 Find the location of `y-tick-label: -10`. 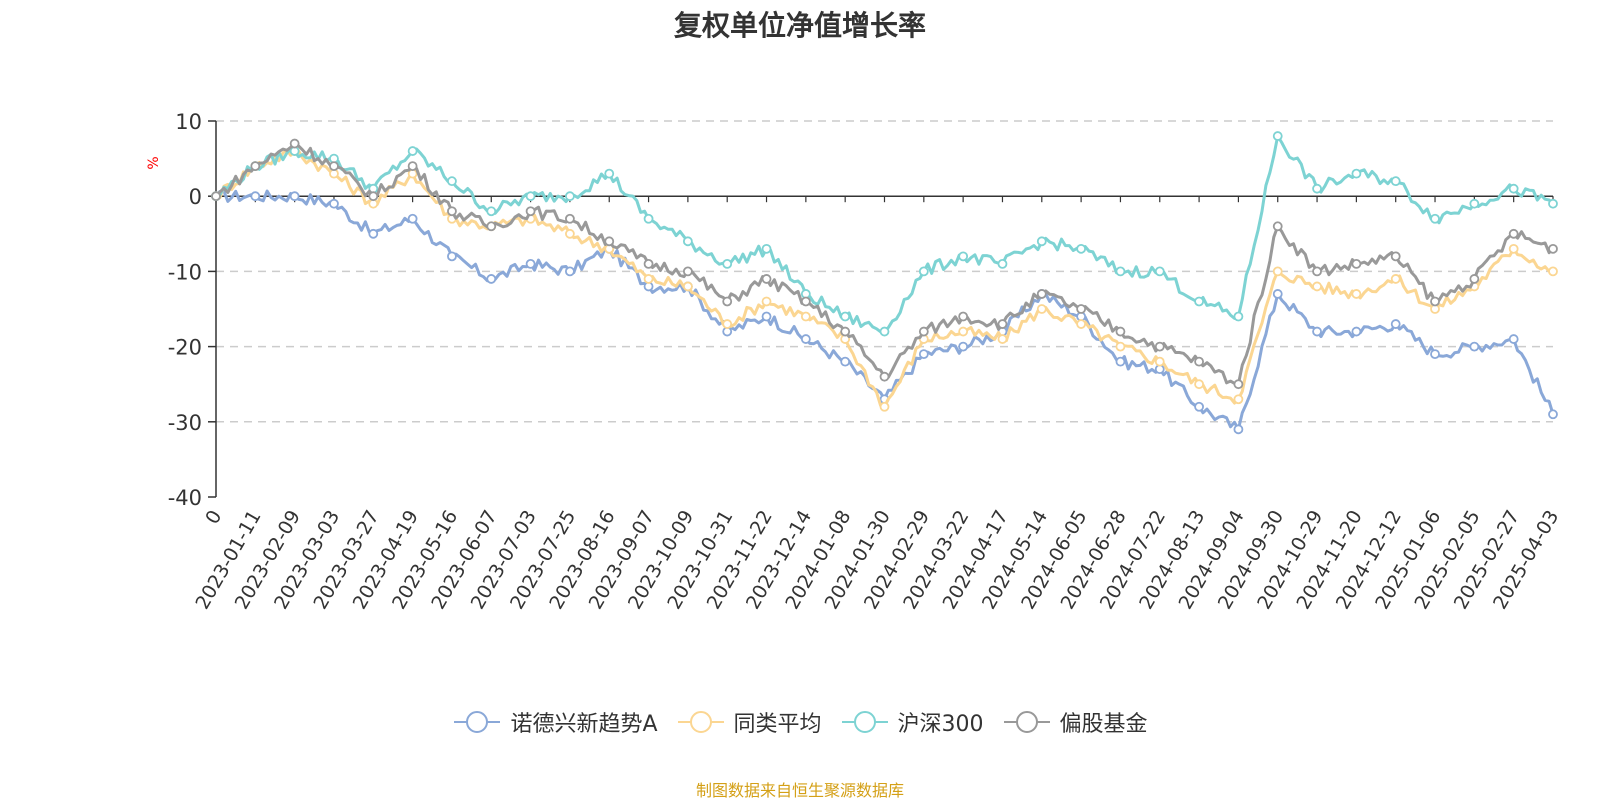

y-tick-label: -10 is located at coordinates (185, 272).